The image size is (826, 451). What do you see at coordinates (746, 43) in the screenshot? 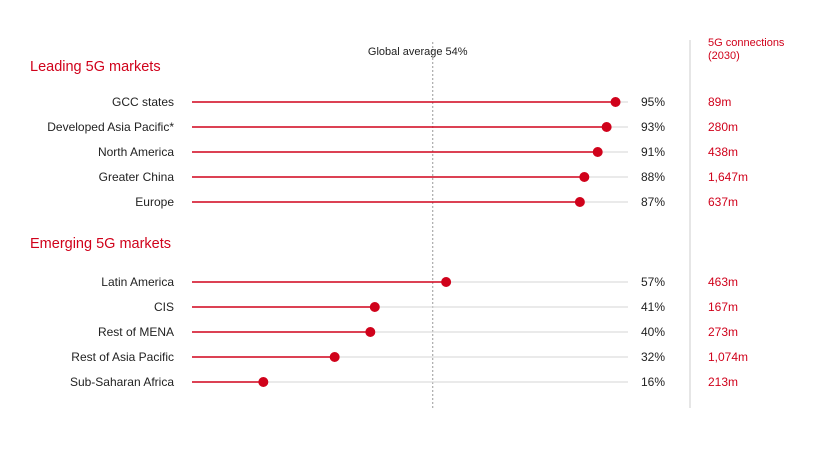
I see `connections-header-line-1: 5G connections` at bounding box center [746, 43].